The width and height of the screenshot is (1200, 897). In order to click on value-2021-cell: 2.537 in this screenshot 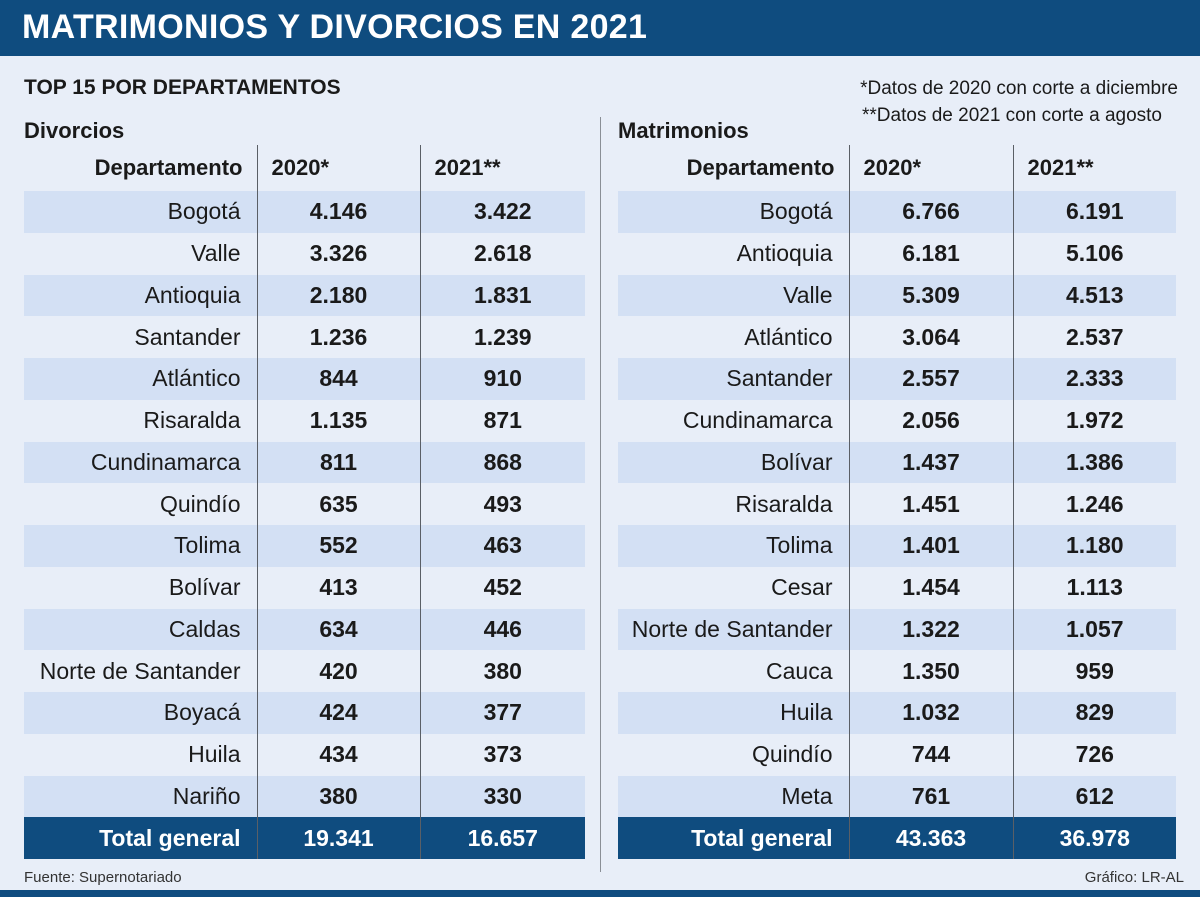, I will do `click(1094, 337)`.